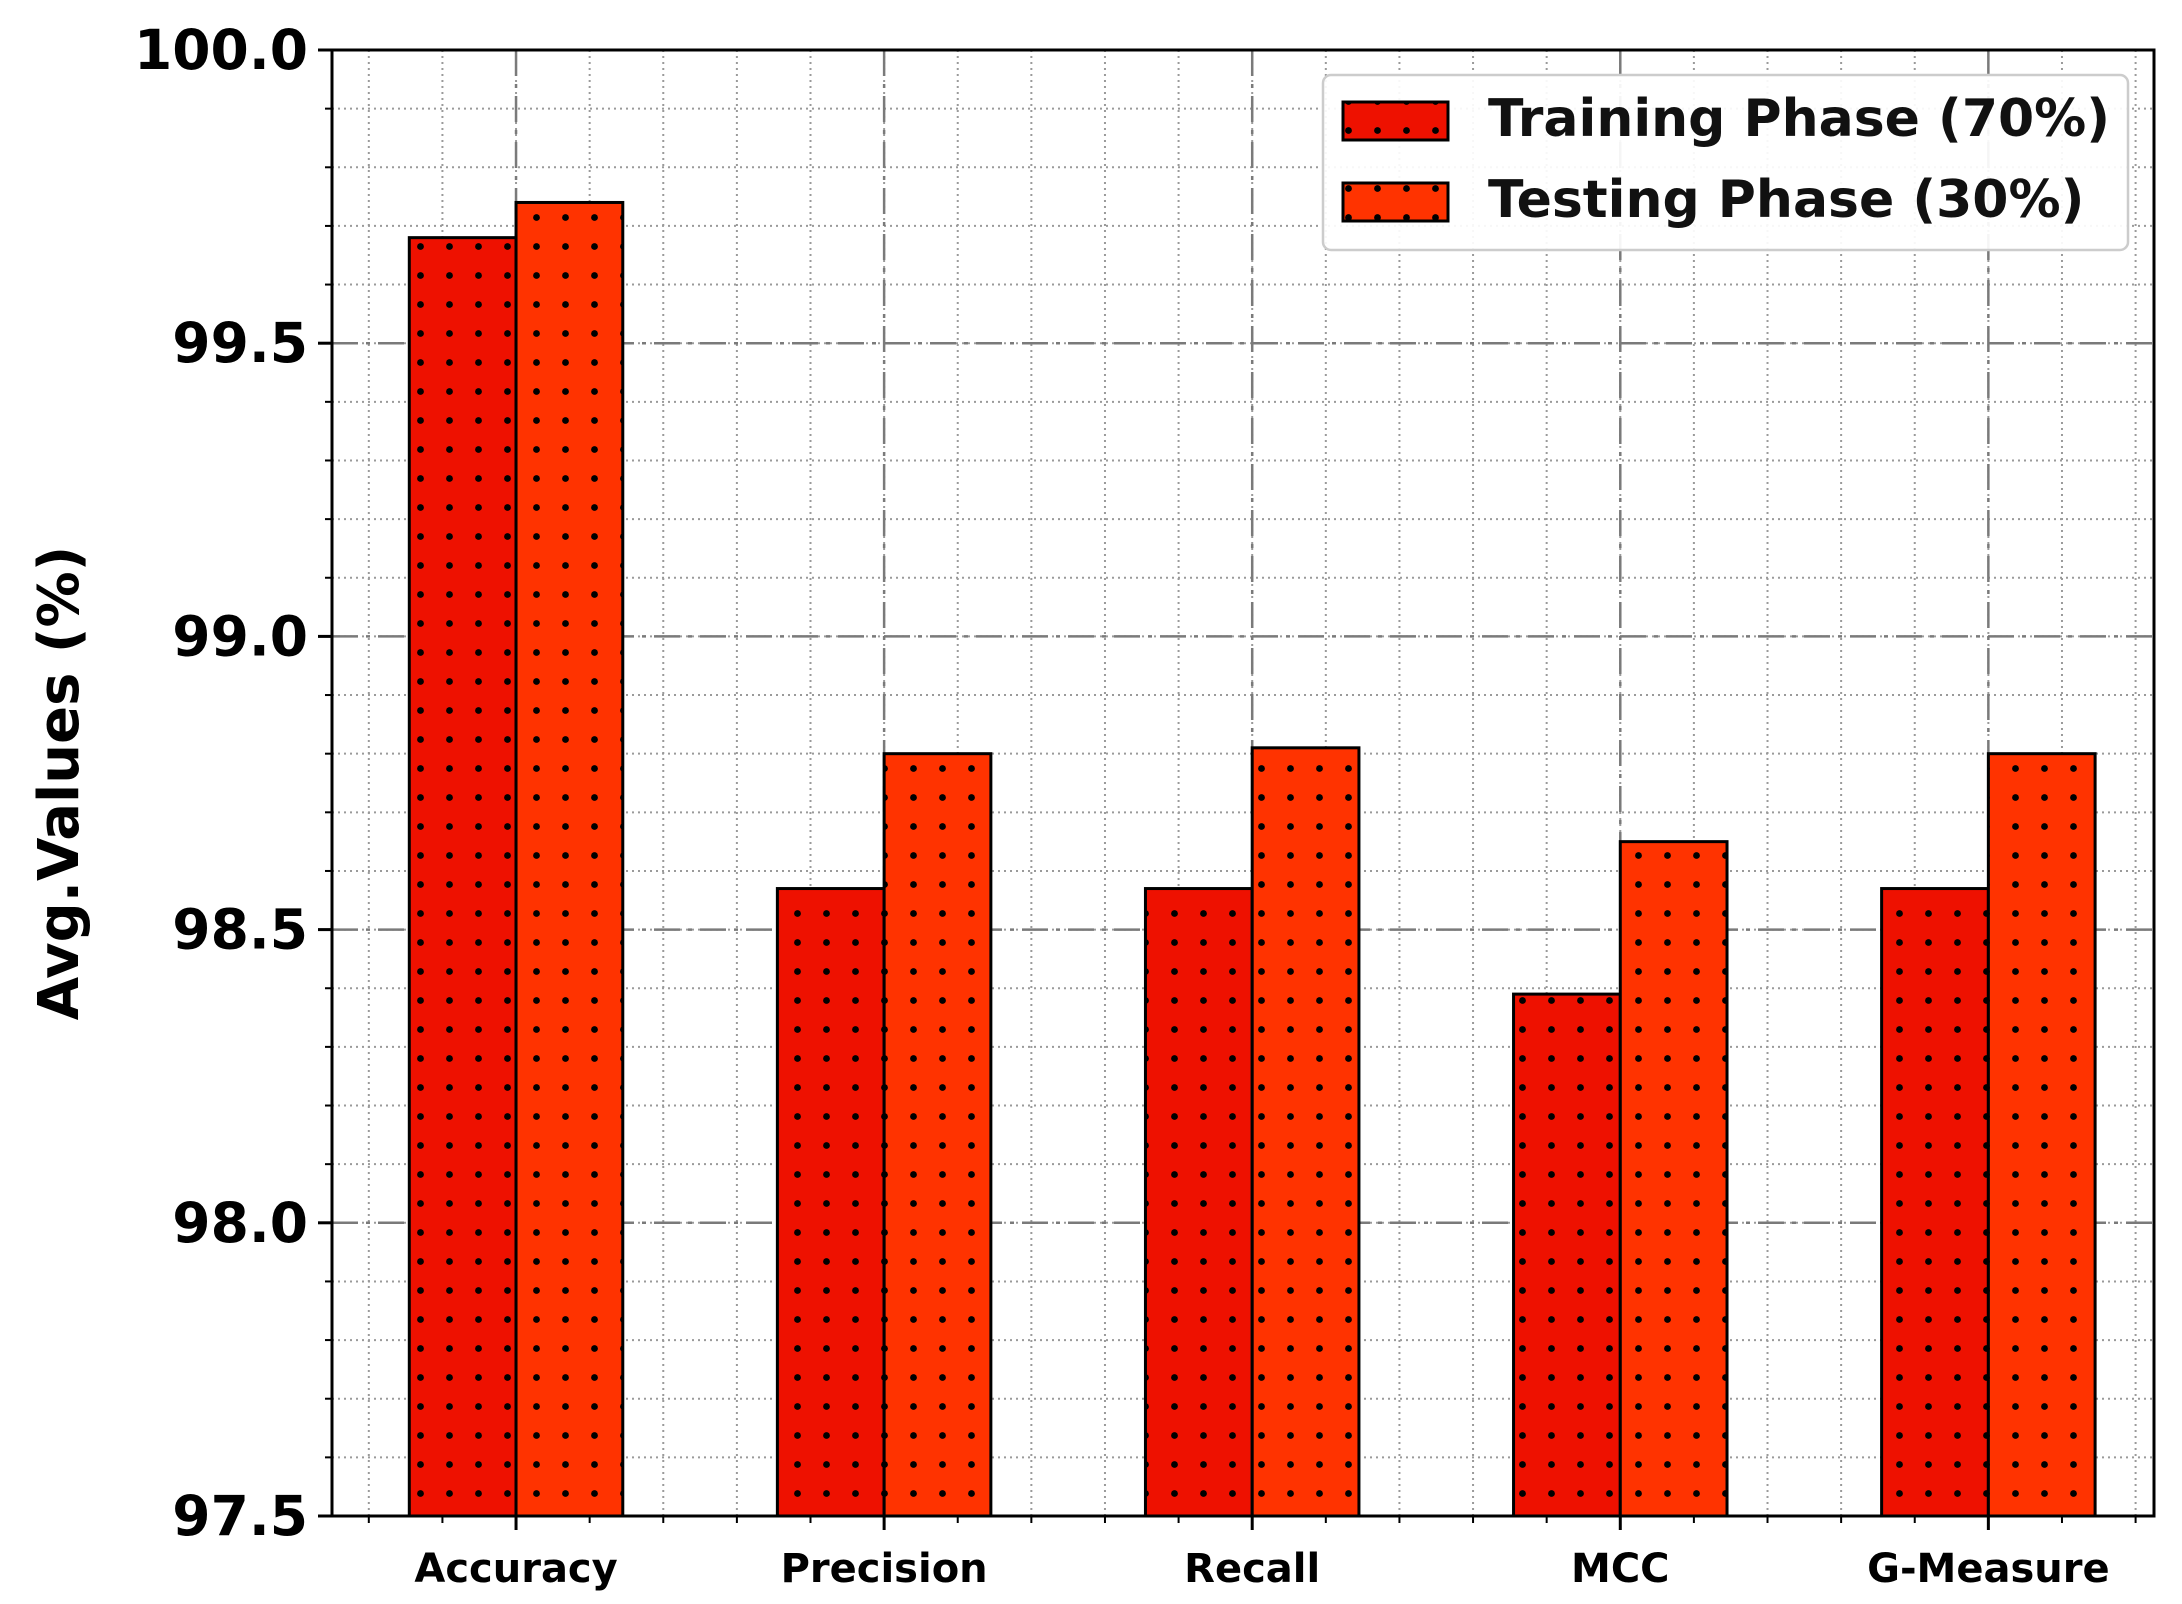  I want to click on x-tick-label: G-Measure, so click(1988, 1569).